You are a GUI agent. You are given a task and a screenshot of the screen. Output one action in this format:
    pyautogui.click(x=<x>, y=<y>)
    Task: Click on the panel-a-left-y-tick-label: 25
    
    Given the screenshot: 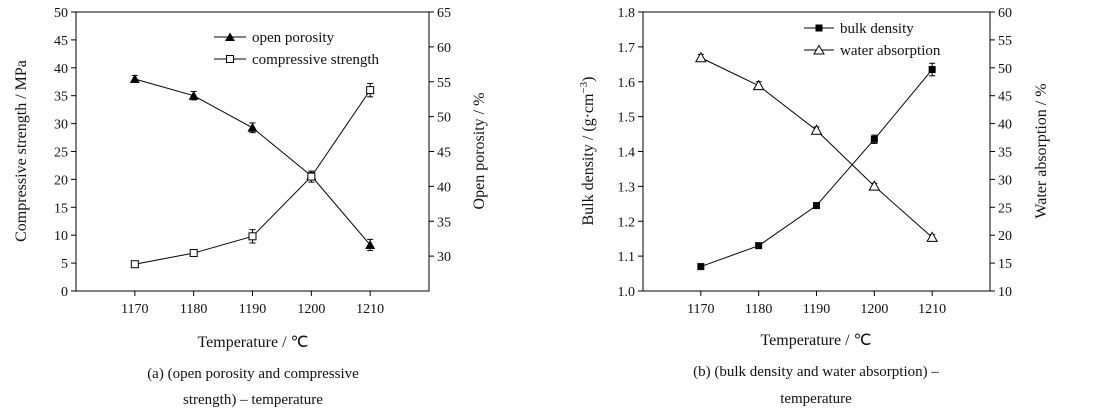 What is the action you would take?
    pyautogui.click(x=61, y=153)
    